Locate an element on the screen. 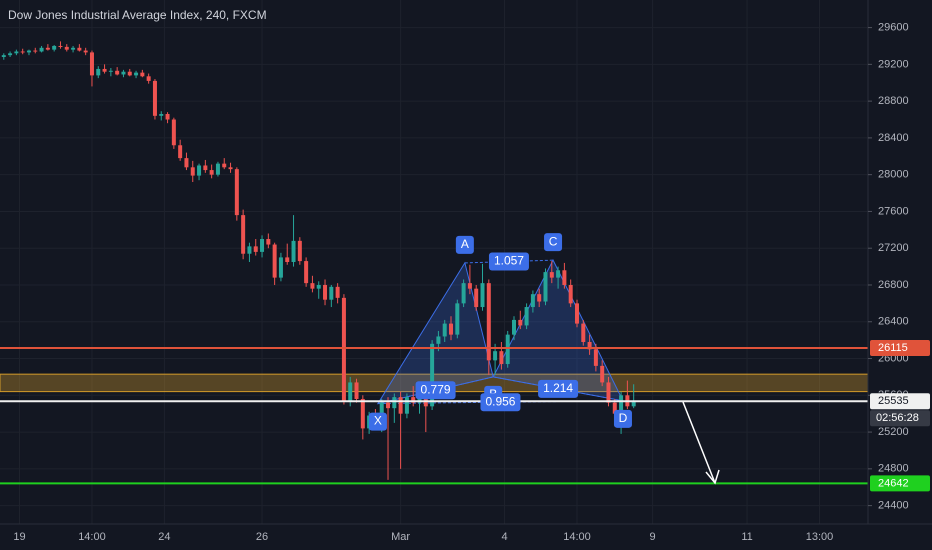 Image resolution: width=932 pixels, height=550 pixels. projection-arrow is located at coordinates (699, 442).